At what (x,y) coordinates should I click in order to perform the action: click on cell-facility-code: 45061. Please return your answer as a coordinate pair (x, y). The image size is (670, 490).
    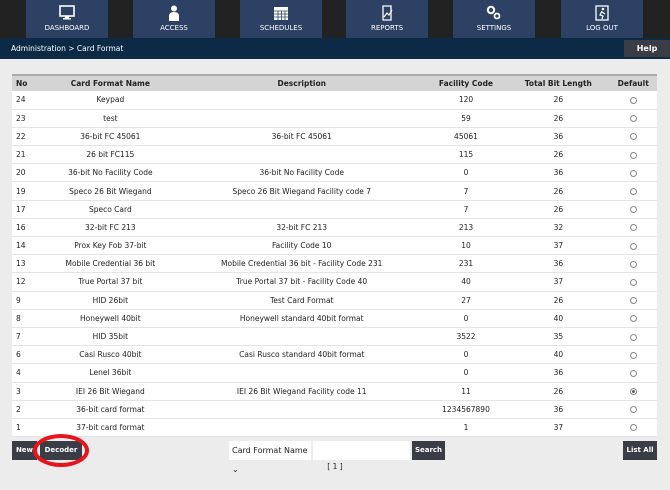
    Looking at the image, I should click on (466, 137).